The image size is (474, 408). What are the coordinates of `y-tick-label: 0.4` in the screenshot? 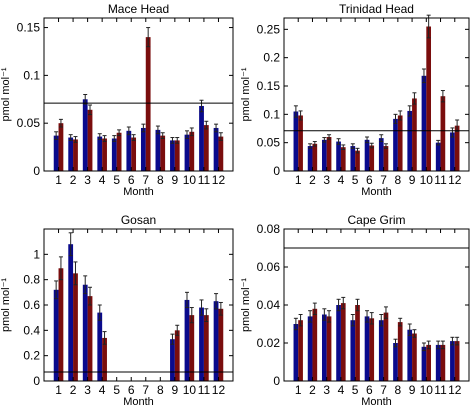 It's located at (31, 330).